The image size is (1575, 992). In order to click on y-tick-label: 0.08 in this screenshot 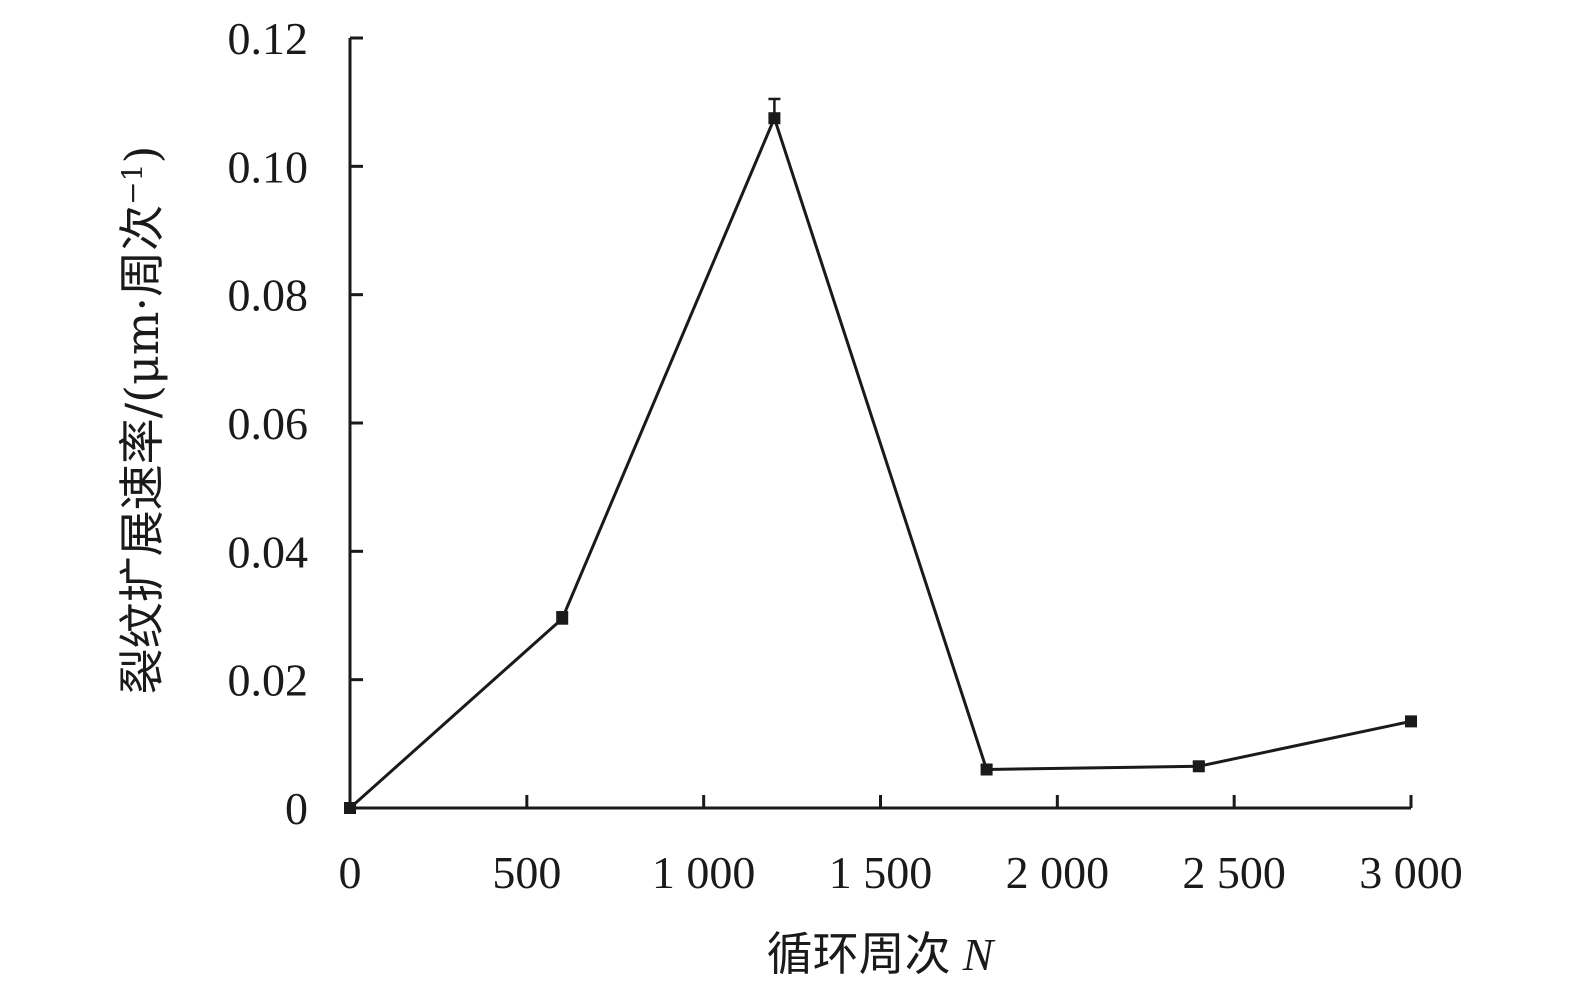, I will do `click(268, 295)`.